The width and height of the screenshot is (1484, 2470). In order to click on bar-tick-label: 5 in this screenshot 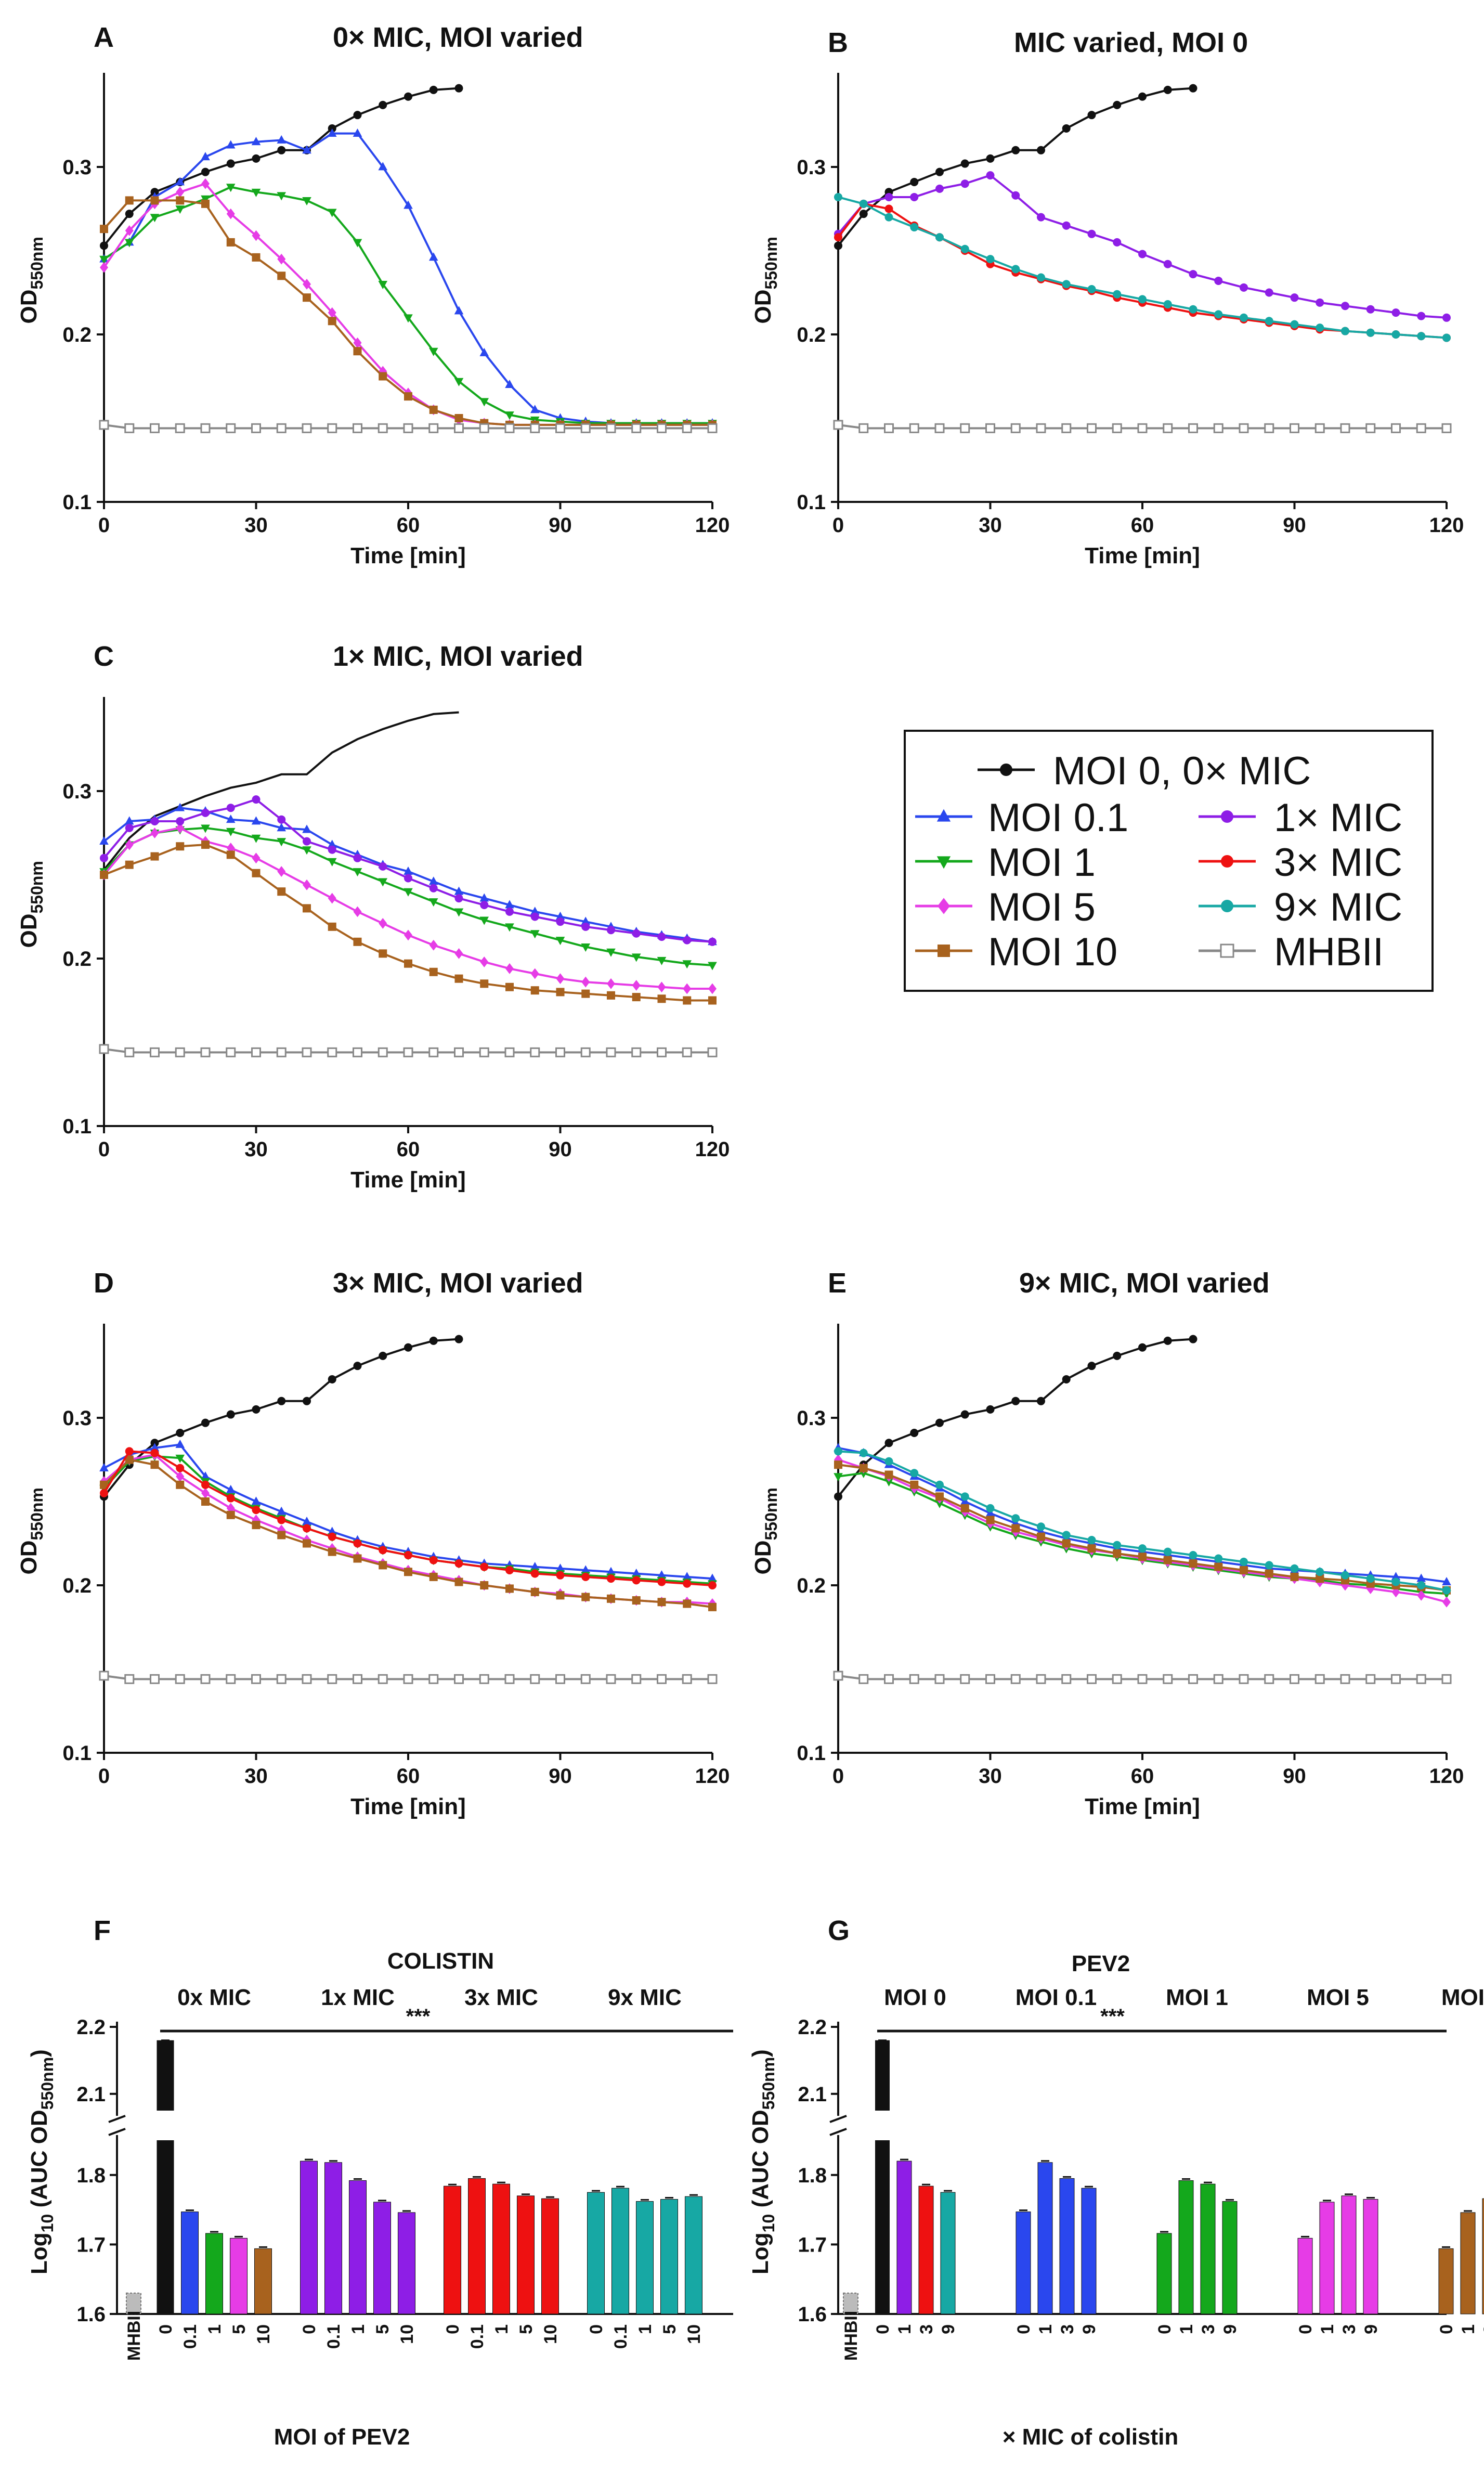, I will do `click(526, 2329)`.